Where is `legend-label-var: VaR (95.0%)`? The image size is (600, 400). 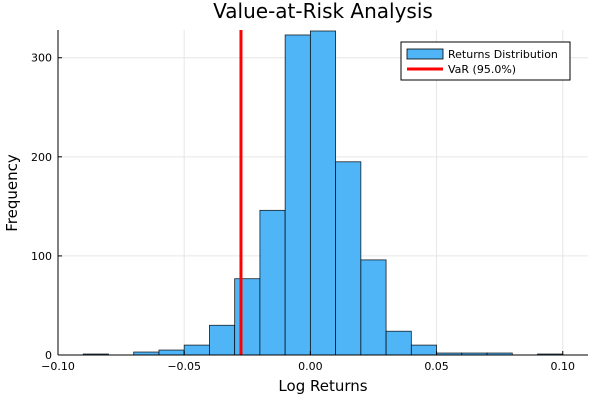 legend-label-var: VaR (95.0%) is located at coordinates (482, 69).